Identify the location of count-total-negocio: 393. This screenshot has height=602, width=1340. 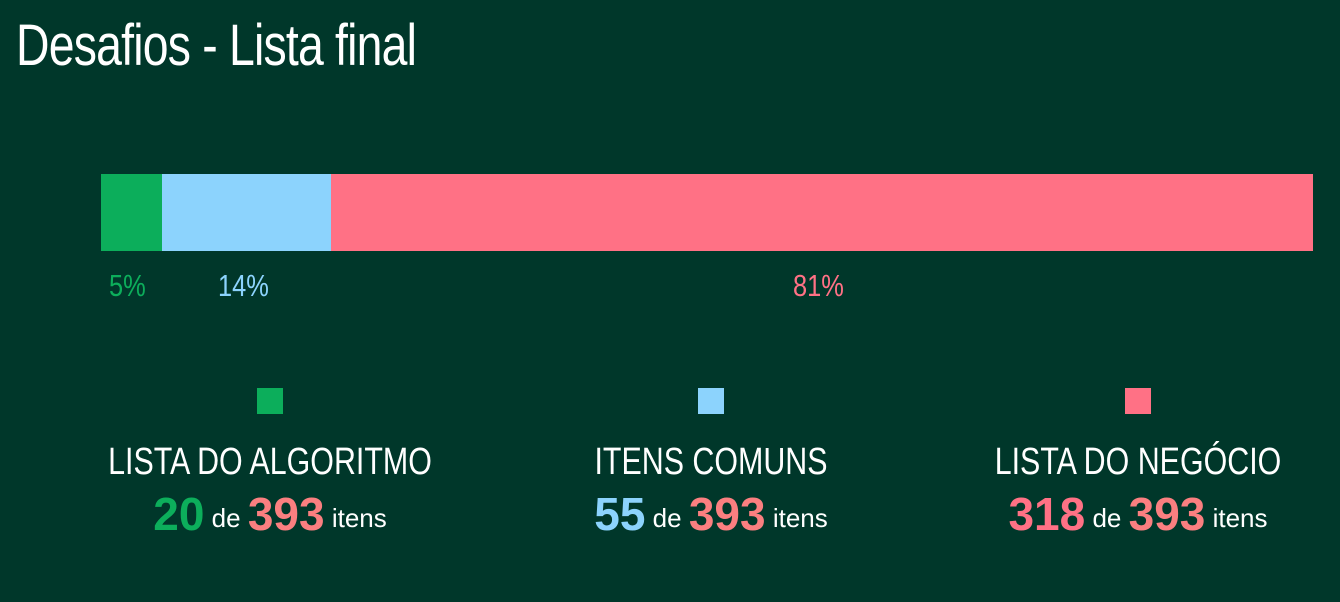
(1167, 514).